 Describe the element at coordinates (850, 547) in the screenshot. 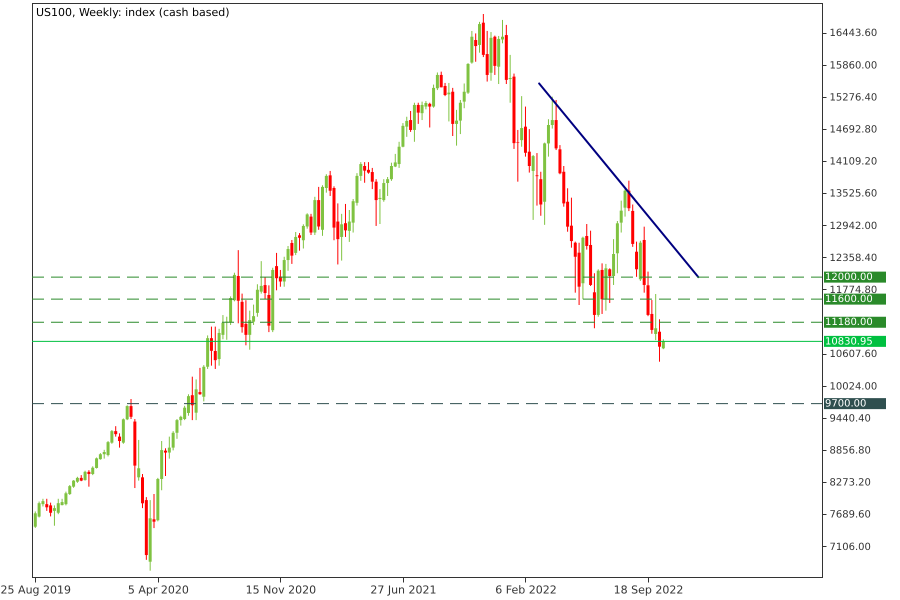

I see `y-tick-label: 7106.00` at that location.